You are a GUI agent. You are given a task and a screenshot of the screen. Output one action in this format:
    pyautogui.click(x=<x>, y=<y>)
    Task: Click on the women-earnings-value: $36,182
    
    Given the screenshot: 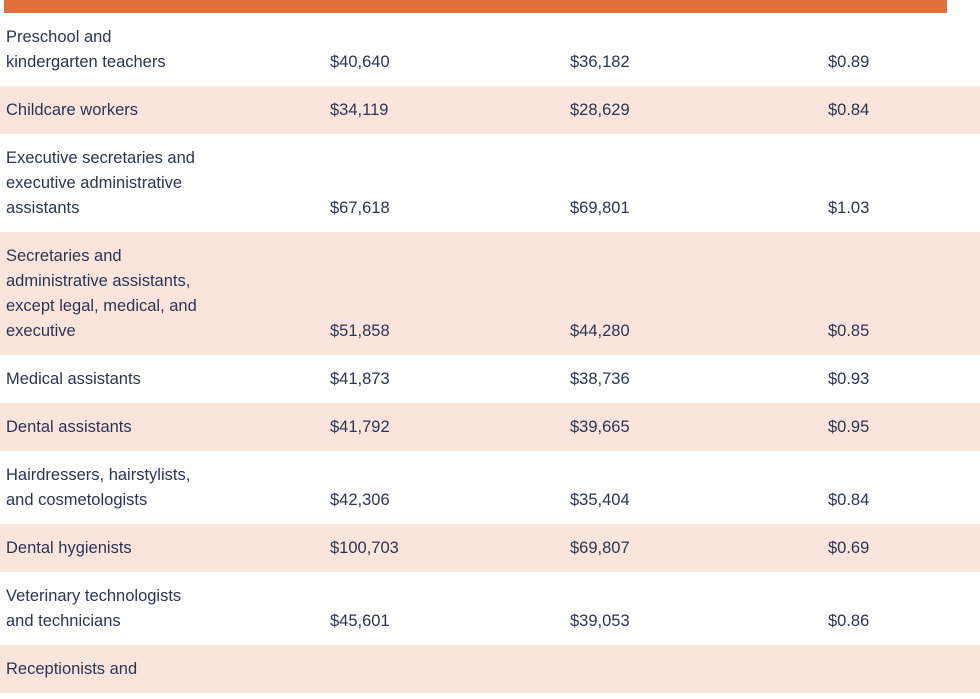 What is the action you would take?
    pyautogui.click(x=600, y=62)
    